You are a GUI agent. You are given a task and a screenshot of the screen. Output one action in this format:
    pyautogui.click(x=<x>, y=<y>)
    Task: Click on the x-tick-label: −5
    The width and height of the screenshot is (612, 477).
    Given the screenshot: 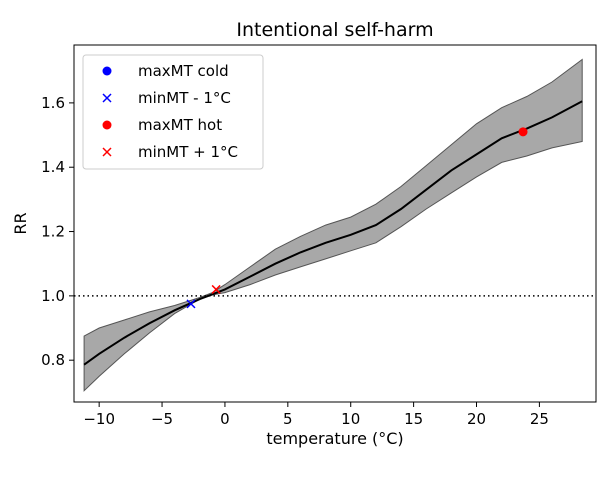 What is the action you would take?
    pyautogui.click(x=162, y=419)
    